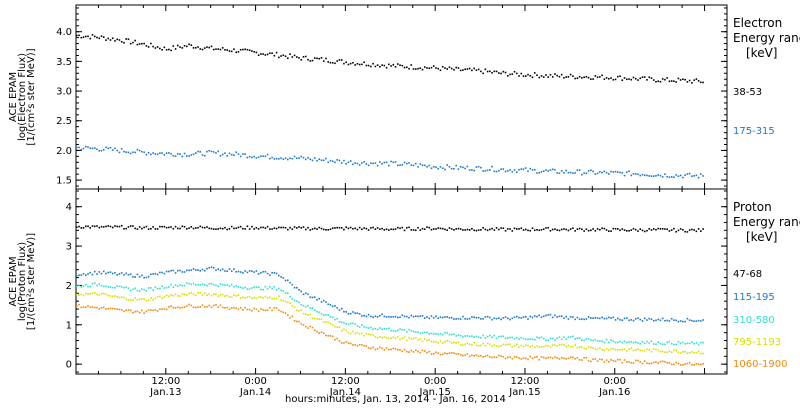 This screenshot has width=800, height=410. What do you see at coordinates (752, 207) in the screenshot?
I see `legend-title: Proton` at bounding box center [752, 207].